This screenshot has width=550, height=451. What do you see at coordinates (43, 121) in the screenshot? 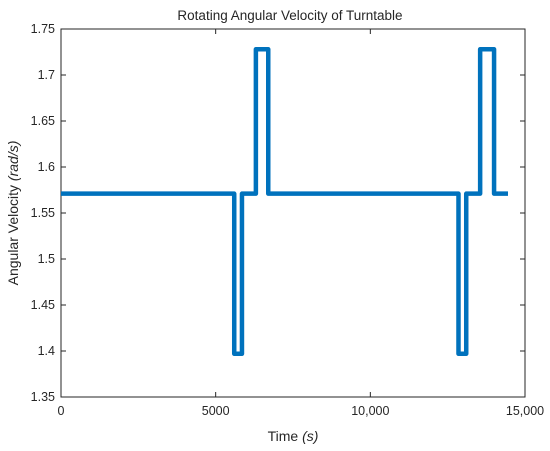
I see `y-tick-label: 1.65` at bounding box center [43, 121].